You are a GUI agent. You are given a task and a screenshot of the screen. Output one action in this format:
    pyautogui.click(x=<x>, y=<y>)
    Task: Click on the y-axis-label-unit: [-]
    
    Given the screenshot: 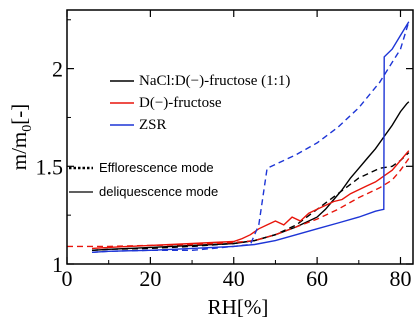 What is the action you would take?
    pyautogui.click(x=19, y=114)
    